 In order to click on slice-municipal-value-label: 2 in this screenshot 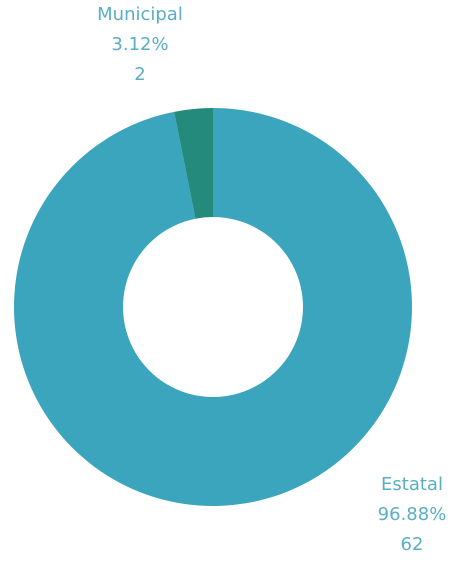, I will do `click(139, 74)`.